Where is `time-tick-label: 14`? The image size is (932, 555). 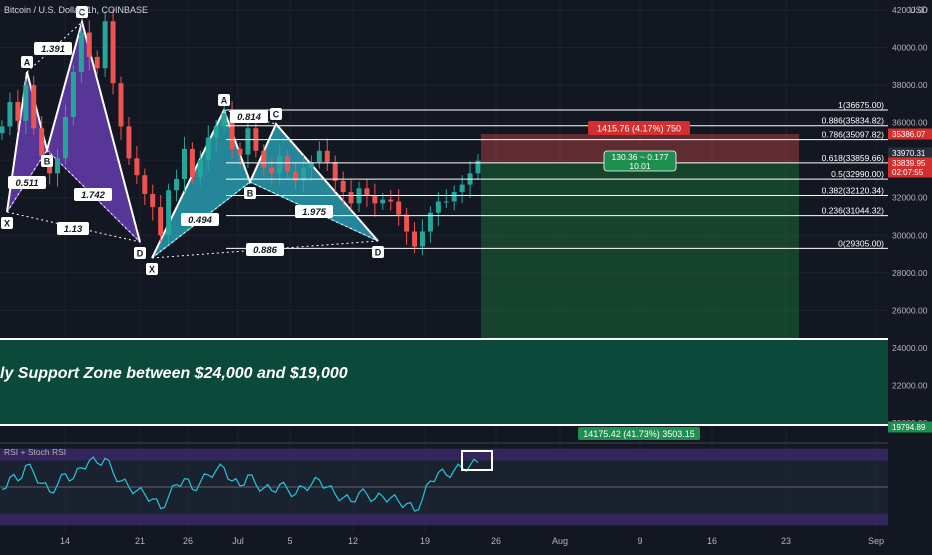 time-tick-label: 14 is located at coordinates (65, 541).